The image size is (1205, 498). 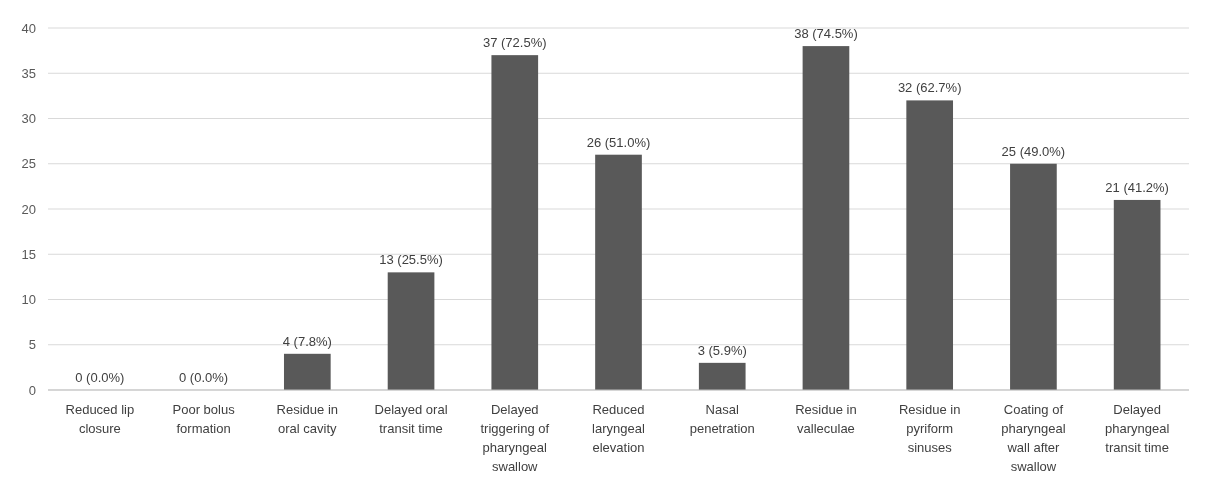 What do you see at coordinates (618, 142) in the screenshot?
I see `data-label: 26 (51.0%)` at bounding box center [618, 142].